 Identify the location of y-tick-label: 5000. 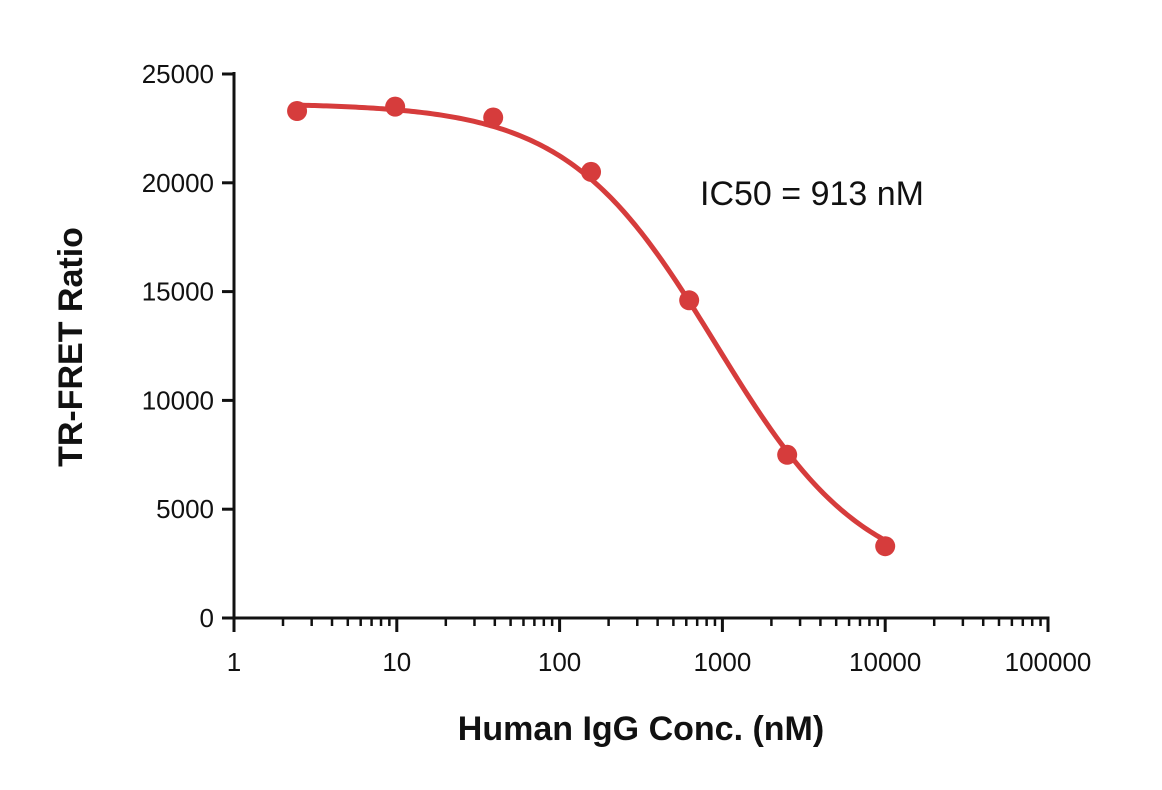
(185, 509).